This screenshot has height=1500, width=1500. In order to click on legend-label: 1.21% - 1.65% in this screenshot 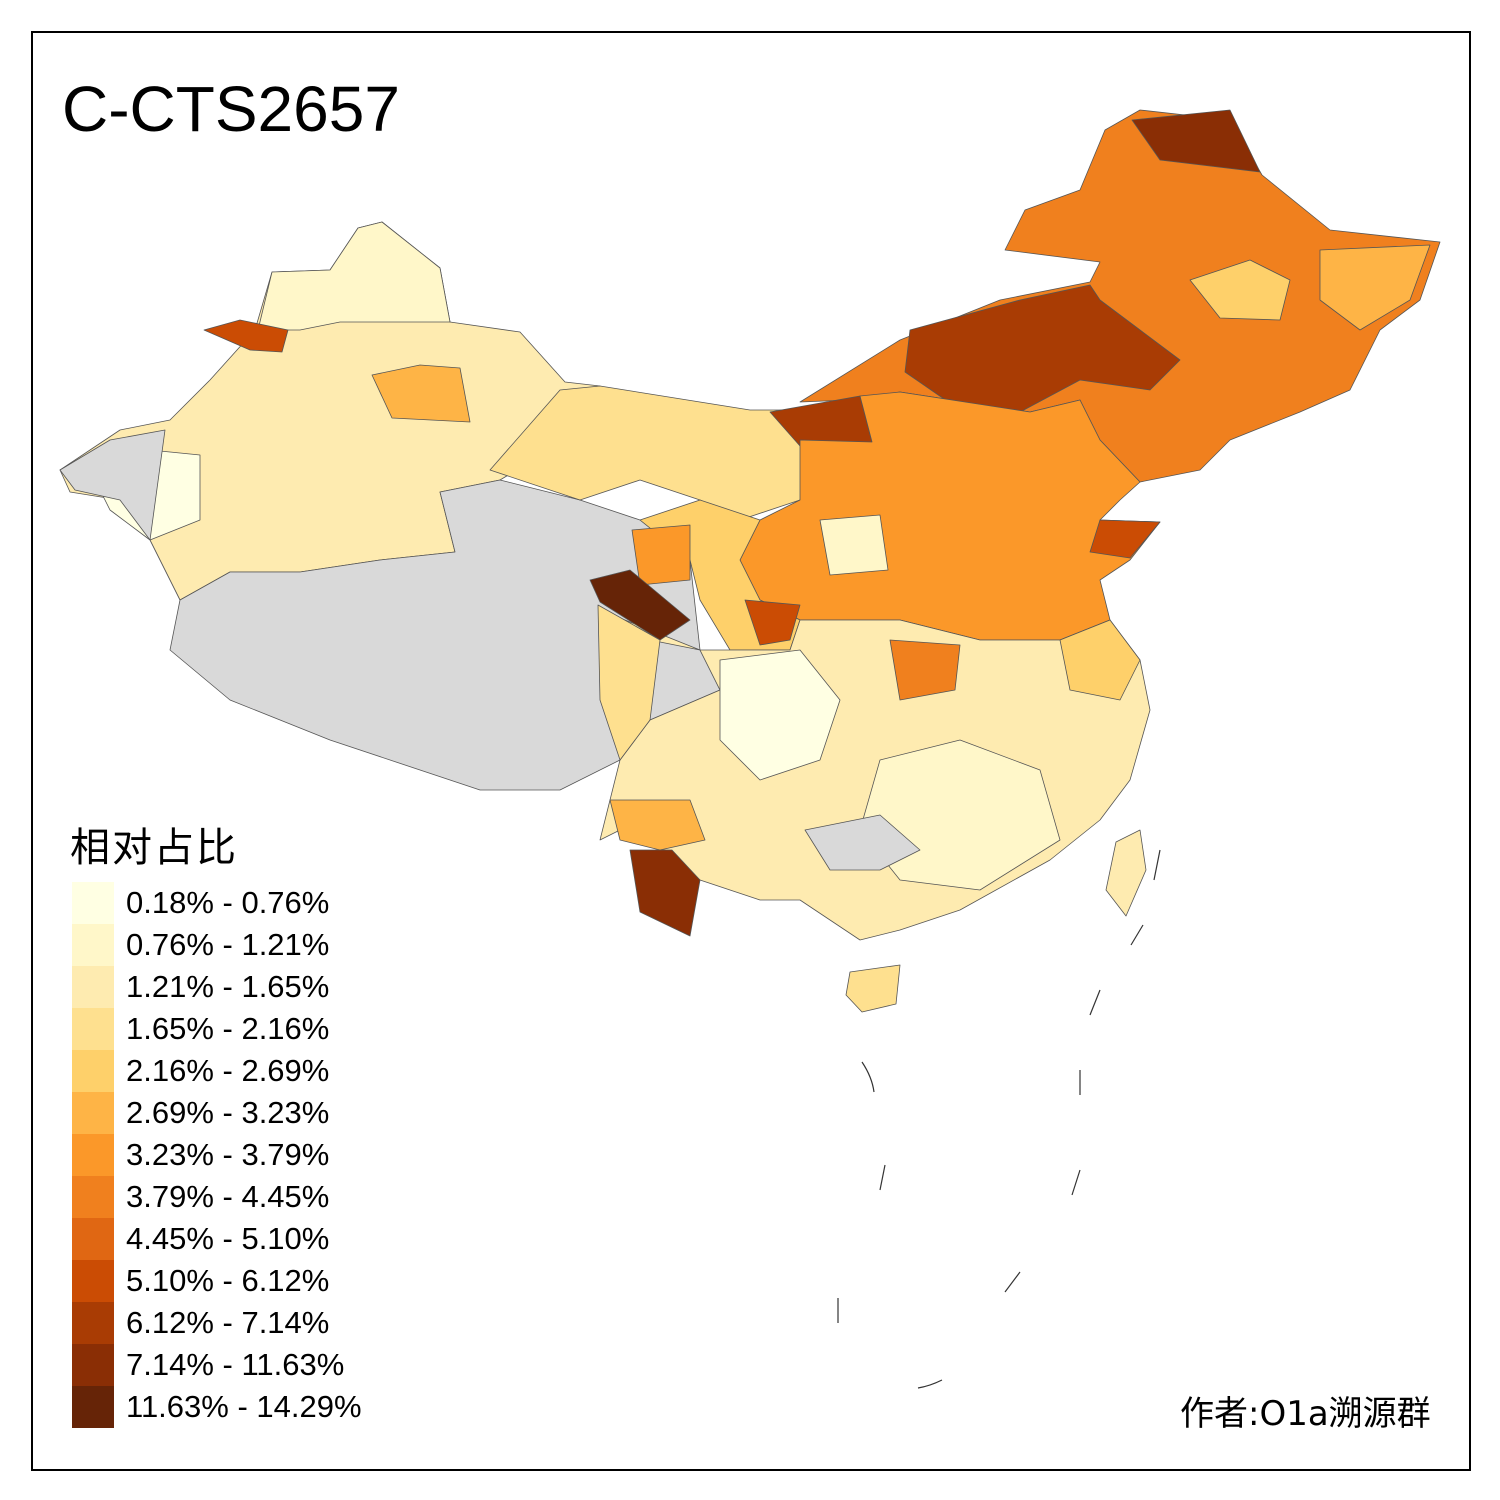, I will do `click(228, 986)`.